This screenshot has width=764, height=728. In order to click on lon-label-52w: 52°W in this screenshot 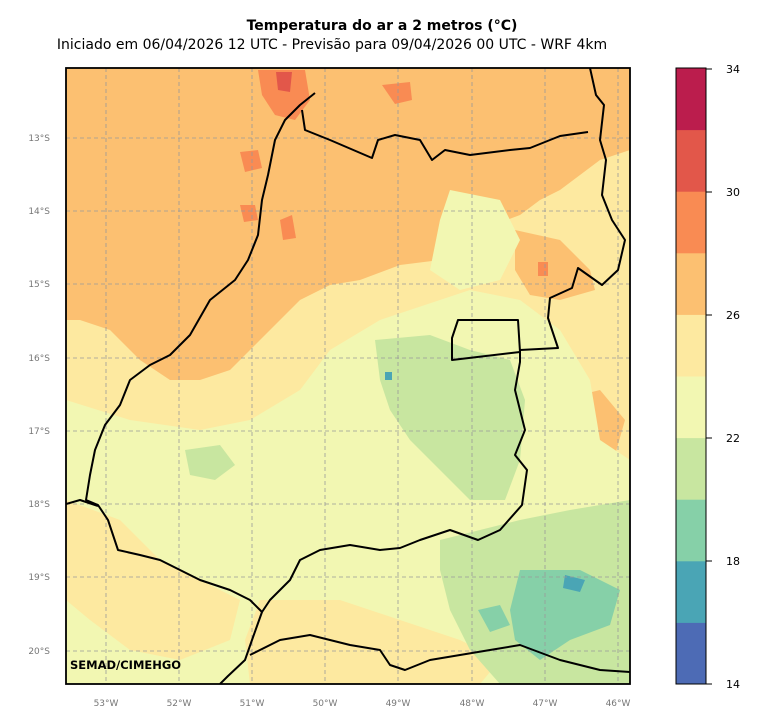, I will do `click(179, 704)`.